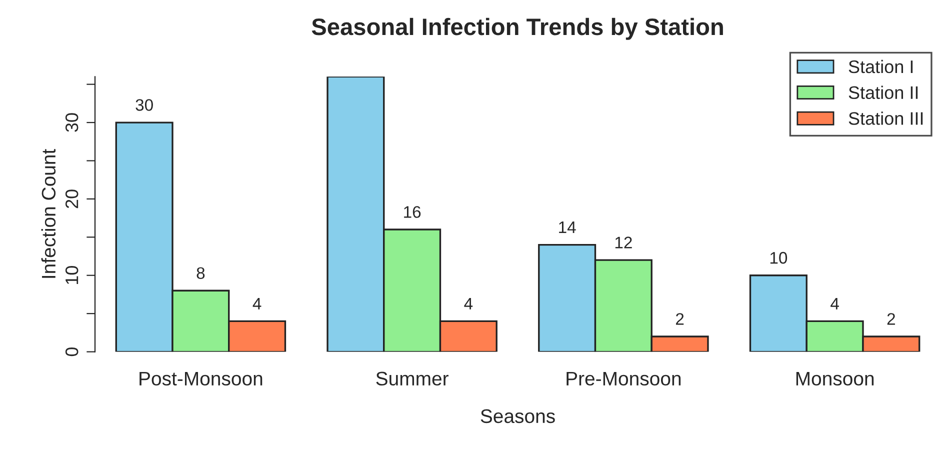 The width and height of the screenshot is (950, 451). I want to click on y-tick-label: 0, so click(71, 351).